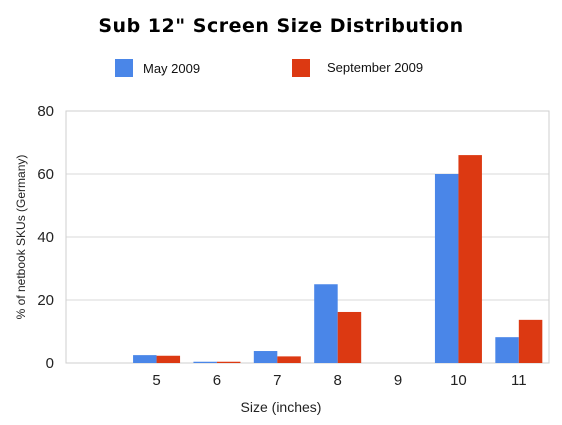 This screenshot has height=425, width=562. I want to click on legend-label-september-2009: September 2009, so click(375, 67).